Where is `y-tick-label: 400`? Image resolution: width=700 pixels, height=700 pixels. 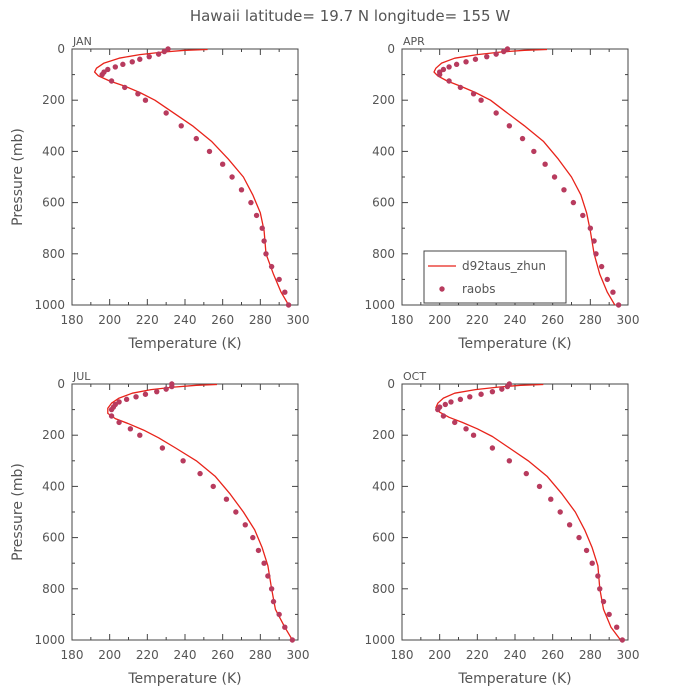 y-tick-label: 400 is located at coordinates (383, 486).